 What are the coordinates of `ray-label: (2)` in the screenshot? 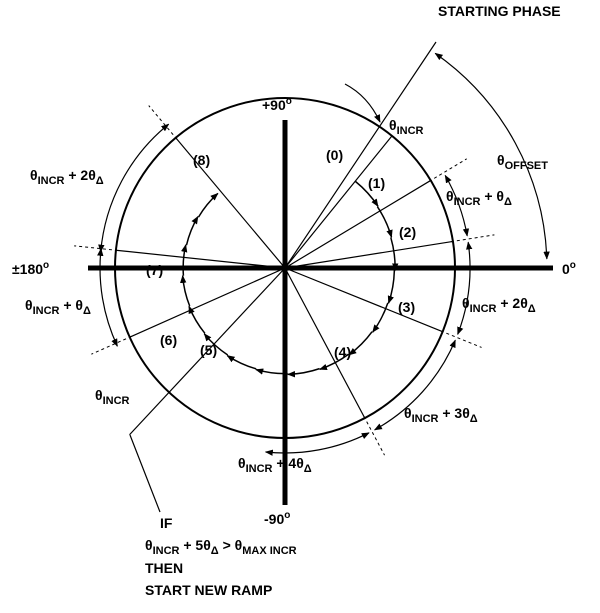 It's located at (407, 232).